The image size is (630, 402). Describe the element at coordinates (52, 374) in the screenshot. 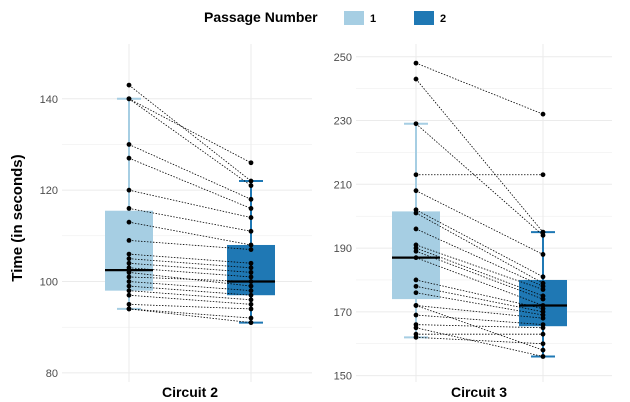

I see `y-tick-label: 80` at that location.